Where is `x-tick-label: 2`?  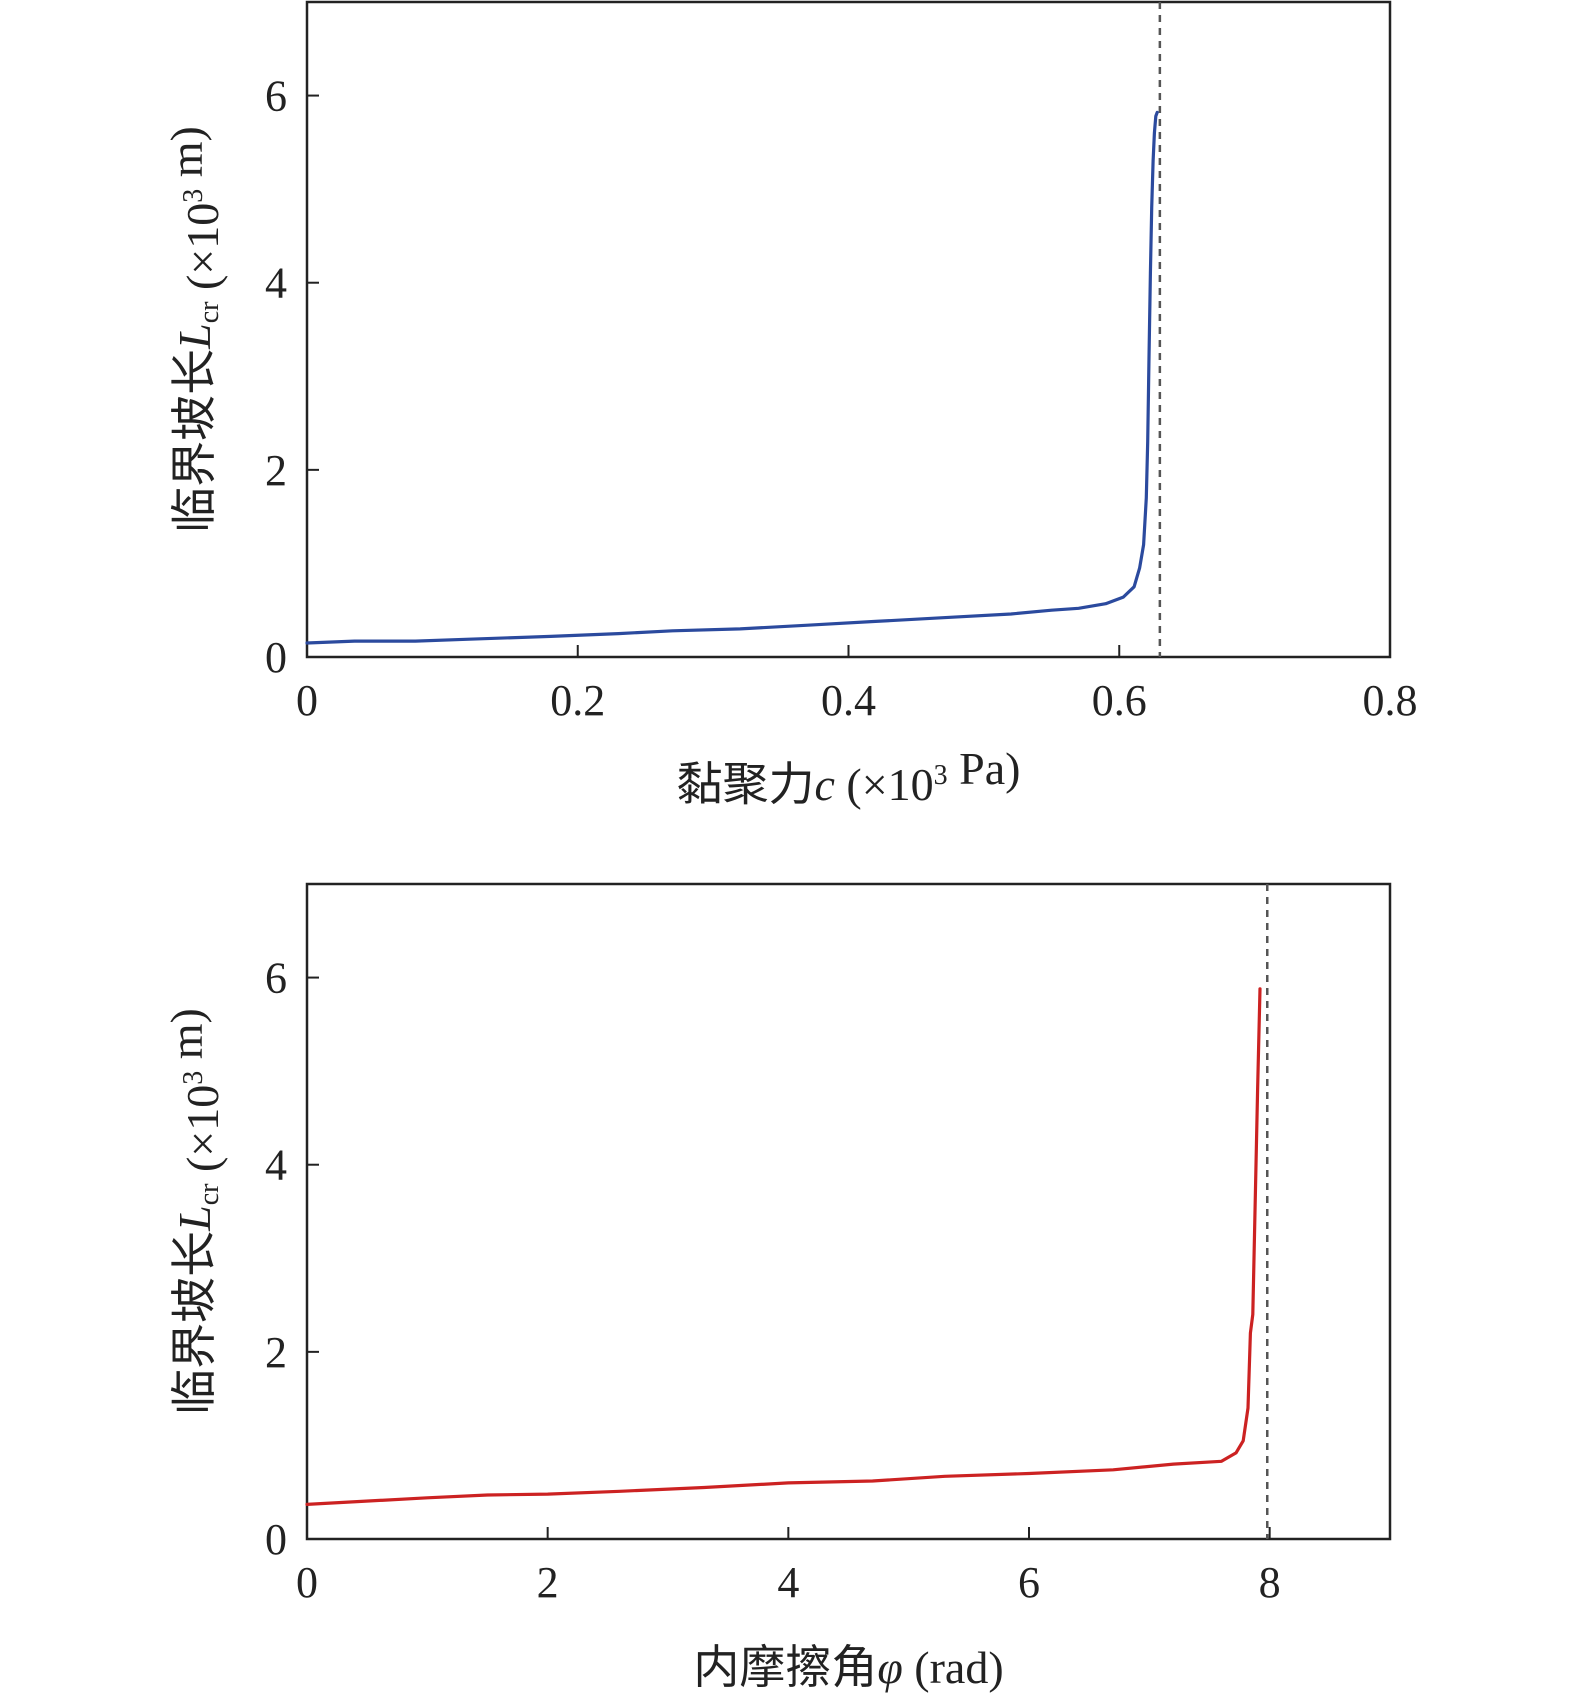
x-tick-label: 2 is located at coordinates (548, 1582).